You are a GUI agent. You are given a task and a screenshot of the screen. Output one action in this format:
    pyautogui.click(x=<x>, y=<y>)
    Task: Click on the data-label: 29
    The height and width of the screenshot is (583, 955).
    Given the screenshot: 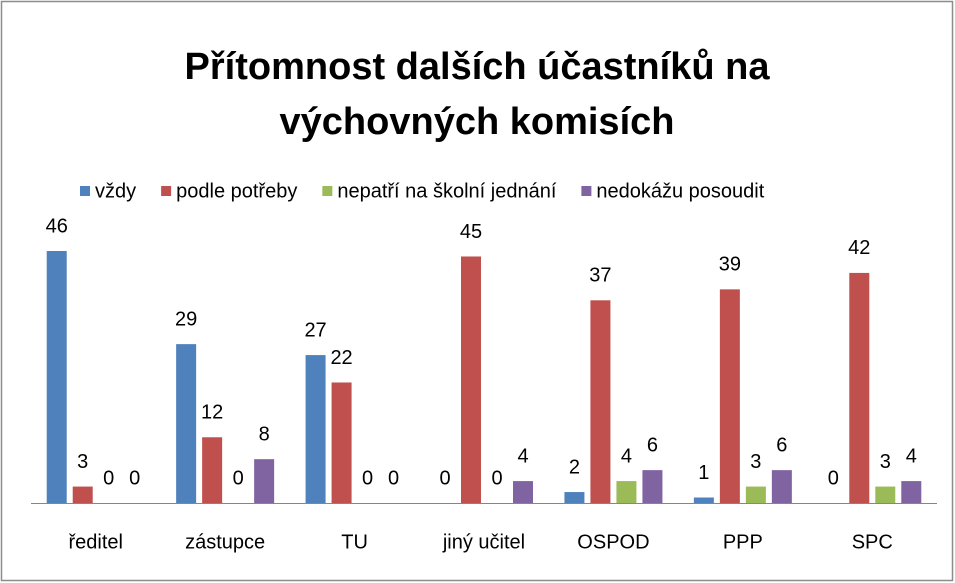 What is the action you would take?
    pyautogui.click(x=186, y=319)
    